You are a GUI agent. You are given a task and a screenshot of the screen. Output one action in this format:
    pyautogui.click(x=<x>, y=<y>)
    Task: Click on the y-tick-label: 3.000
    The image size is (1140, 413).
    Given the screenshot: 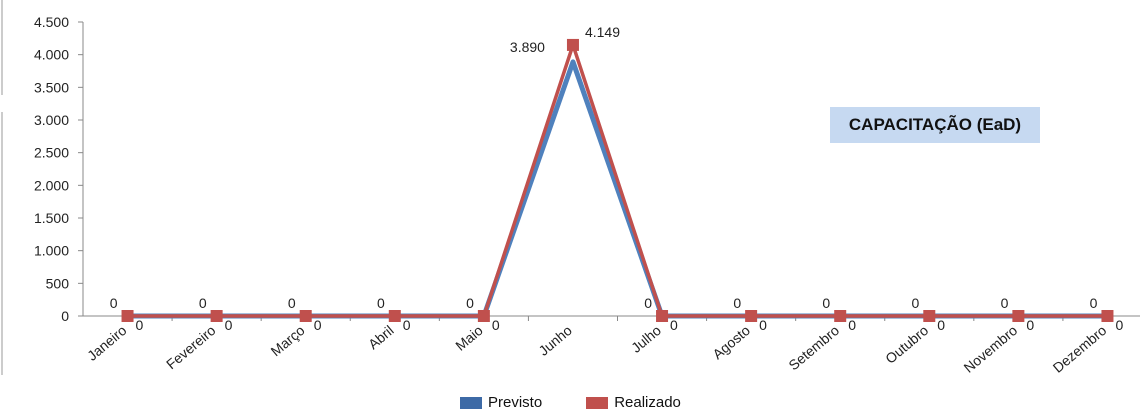 What is the action you would take?
    pyautogui.click(x=51, y=120)
    